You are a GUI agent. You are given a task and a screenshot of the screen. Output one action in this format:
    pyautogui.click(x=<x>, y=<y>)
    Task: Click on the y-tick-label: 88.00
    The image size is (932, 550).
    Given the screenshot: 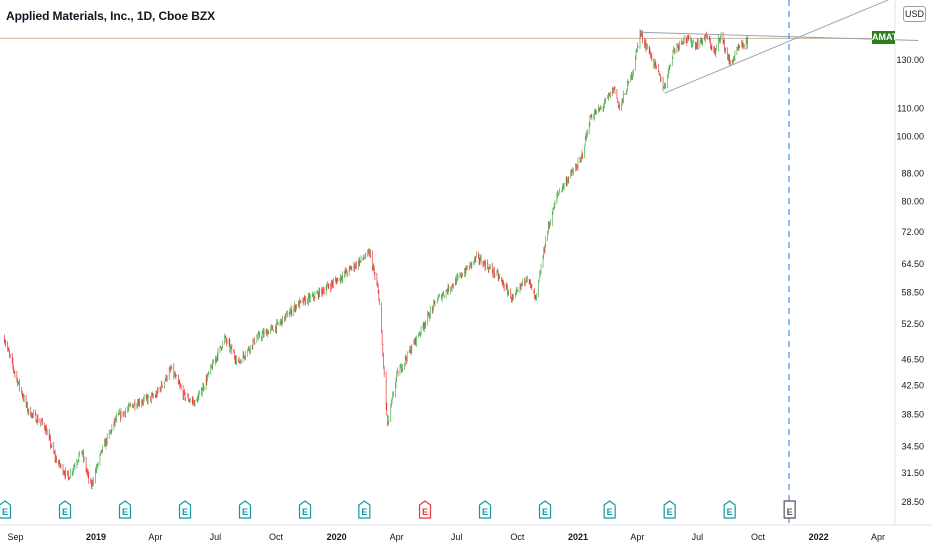 What is the action you would take?
    pyautogui.click(x=912, y=174)
    